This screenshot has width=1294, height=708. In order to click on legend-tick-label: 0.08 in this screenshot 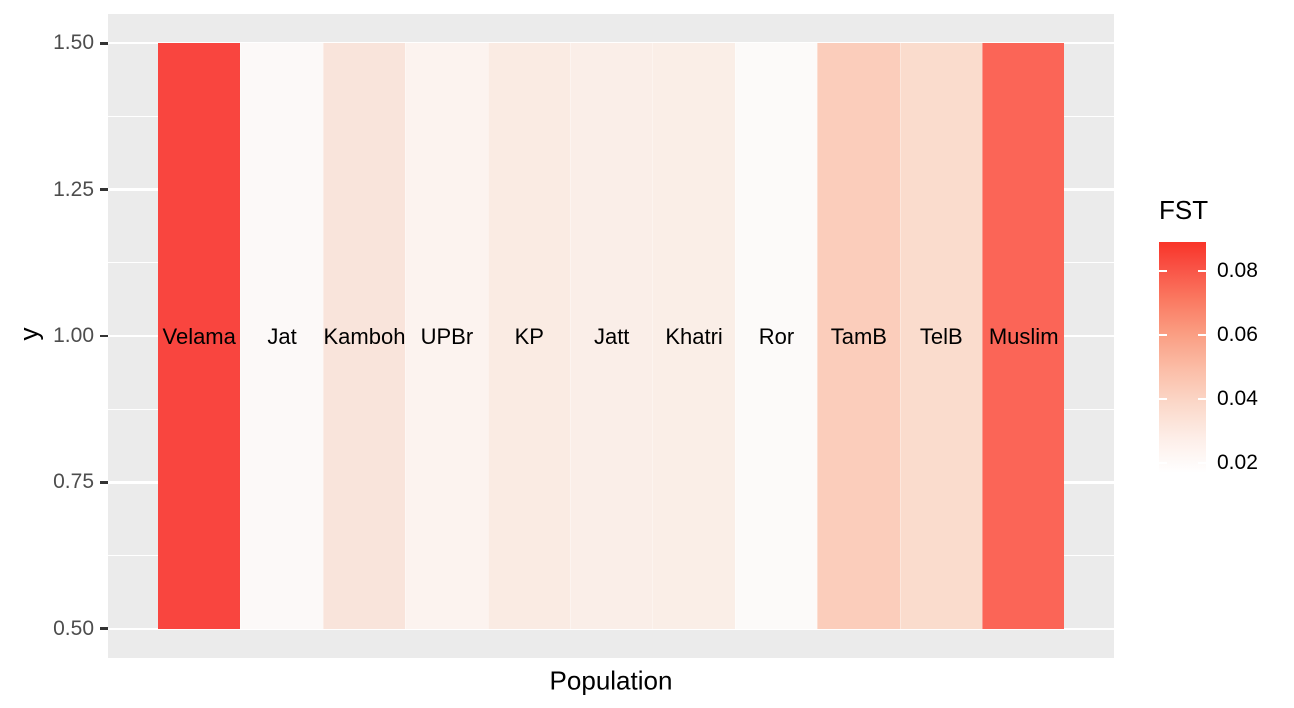, I will do `click(1237, 270)`.